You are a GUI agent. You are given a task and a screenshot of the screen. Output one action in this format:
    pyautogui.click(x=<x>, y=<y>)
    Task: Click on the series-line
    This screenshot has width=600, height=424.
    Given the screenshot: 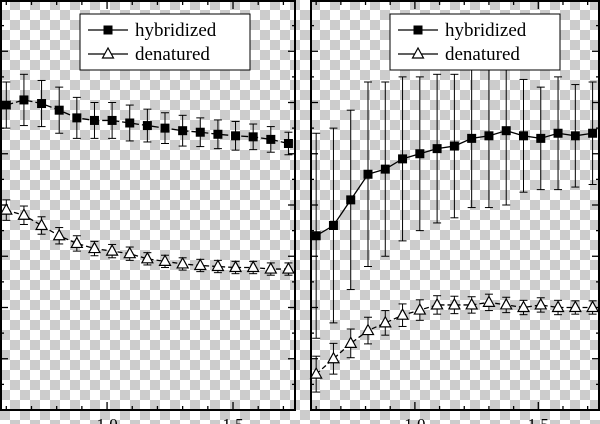 What is the action you would take?
    pyautogui.click(x=147, y=239)
    